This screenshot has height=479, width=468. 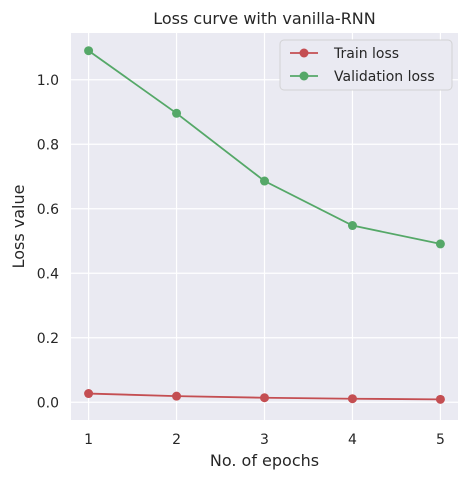 I want to click on legend-validation-label: Validation loss, so click(x=384, y=77).